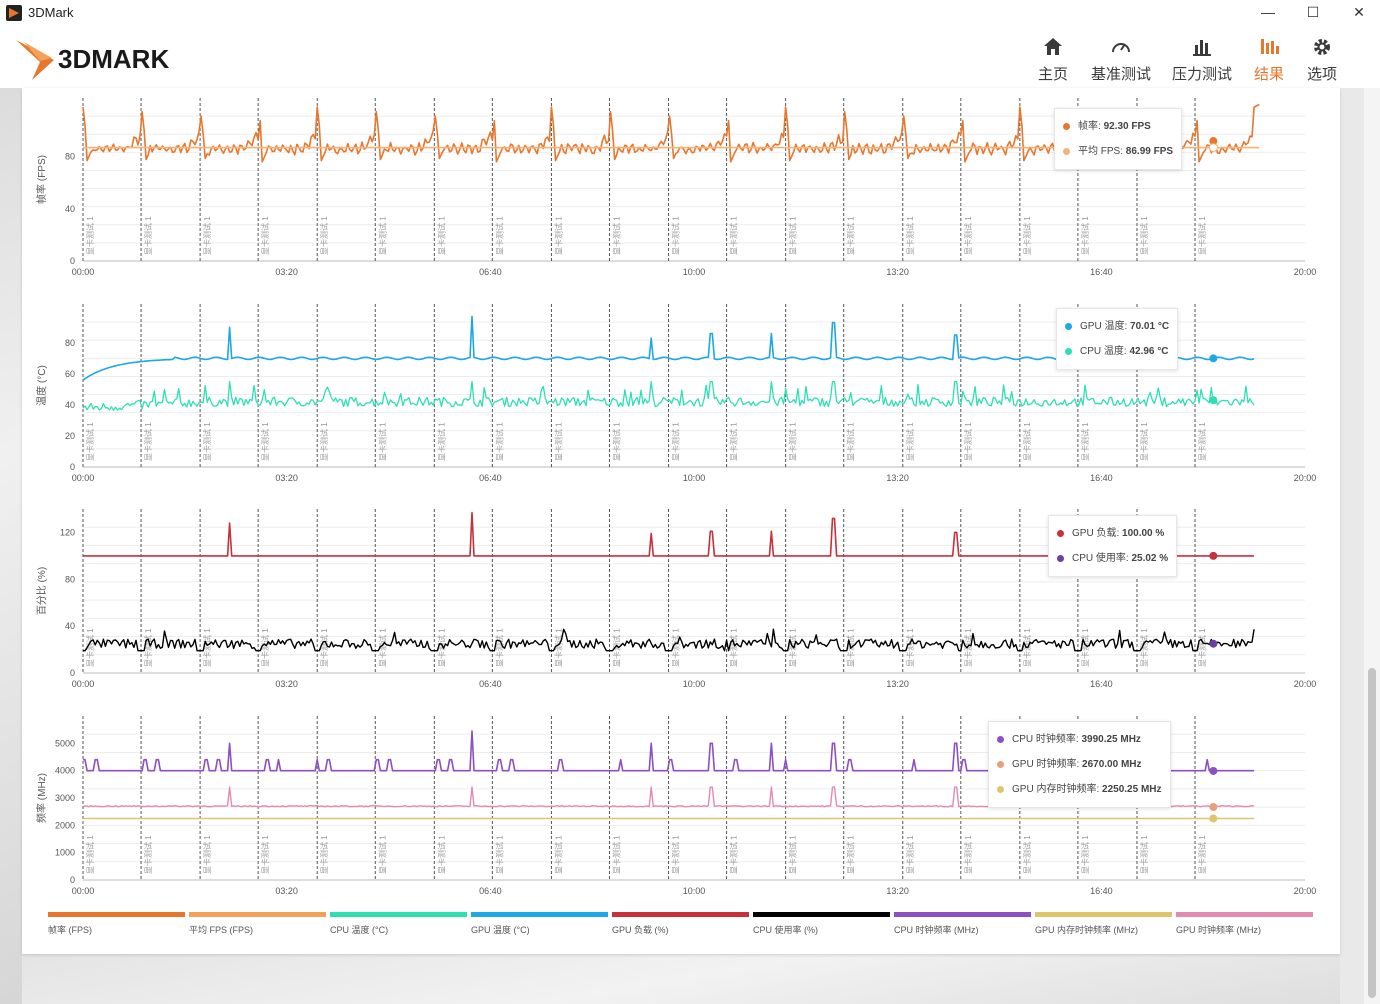 The height and width of the screenshot is (1004, 1380). I want to click on tooltip-value: 25.02 %, so click(1150, 558).